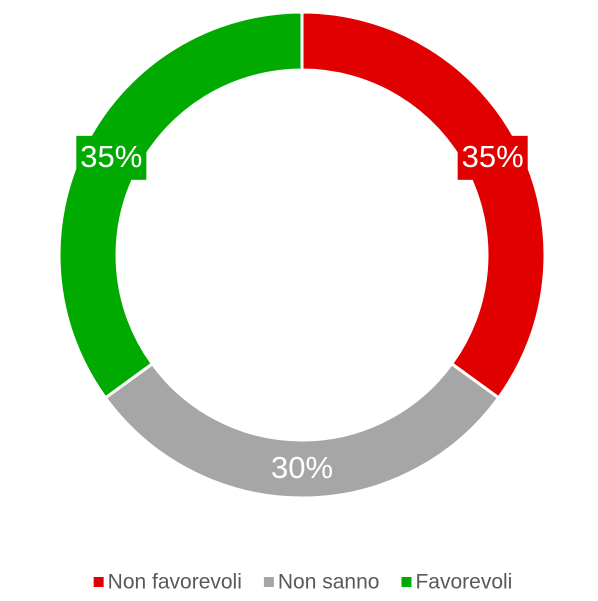  I want to click on value-label-text: 30%, so click(302, 467).